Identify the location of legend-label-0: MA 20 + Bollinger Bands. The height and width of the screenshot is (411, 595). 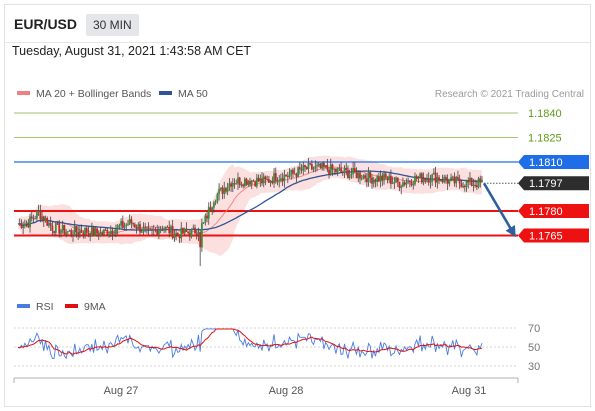
(93, 94).